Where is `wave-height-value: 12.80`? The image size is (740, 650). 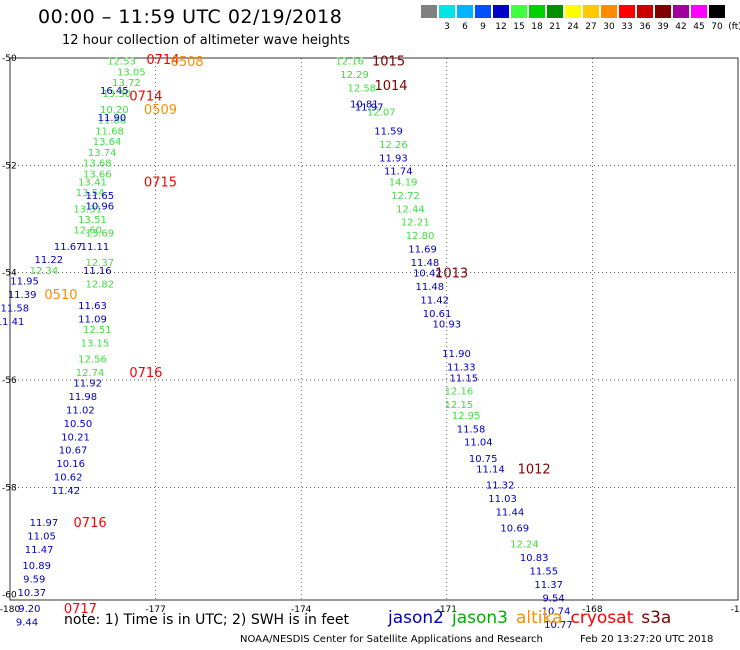 wave-height-value: 12.80 is located at coordinates (420, 236).